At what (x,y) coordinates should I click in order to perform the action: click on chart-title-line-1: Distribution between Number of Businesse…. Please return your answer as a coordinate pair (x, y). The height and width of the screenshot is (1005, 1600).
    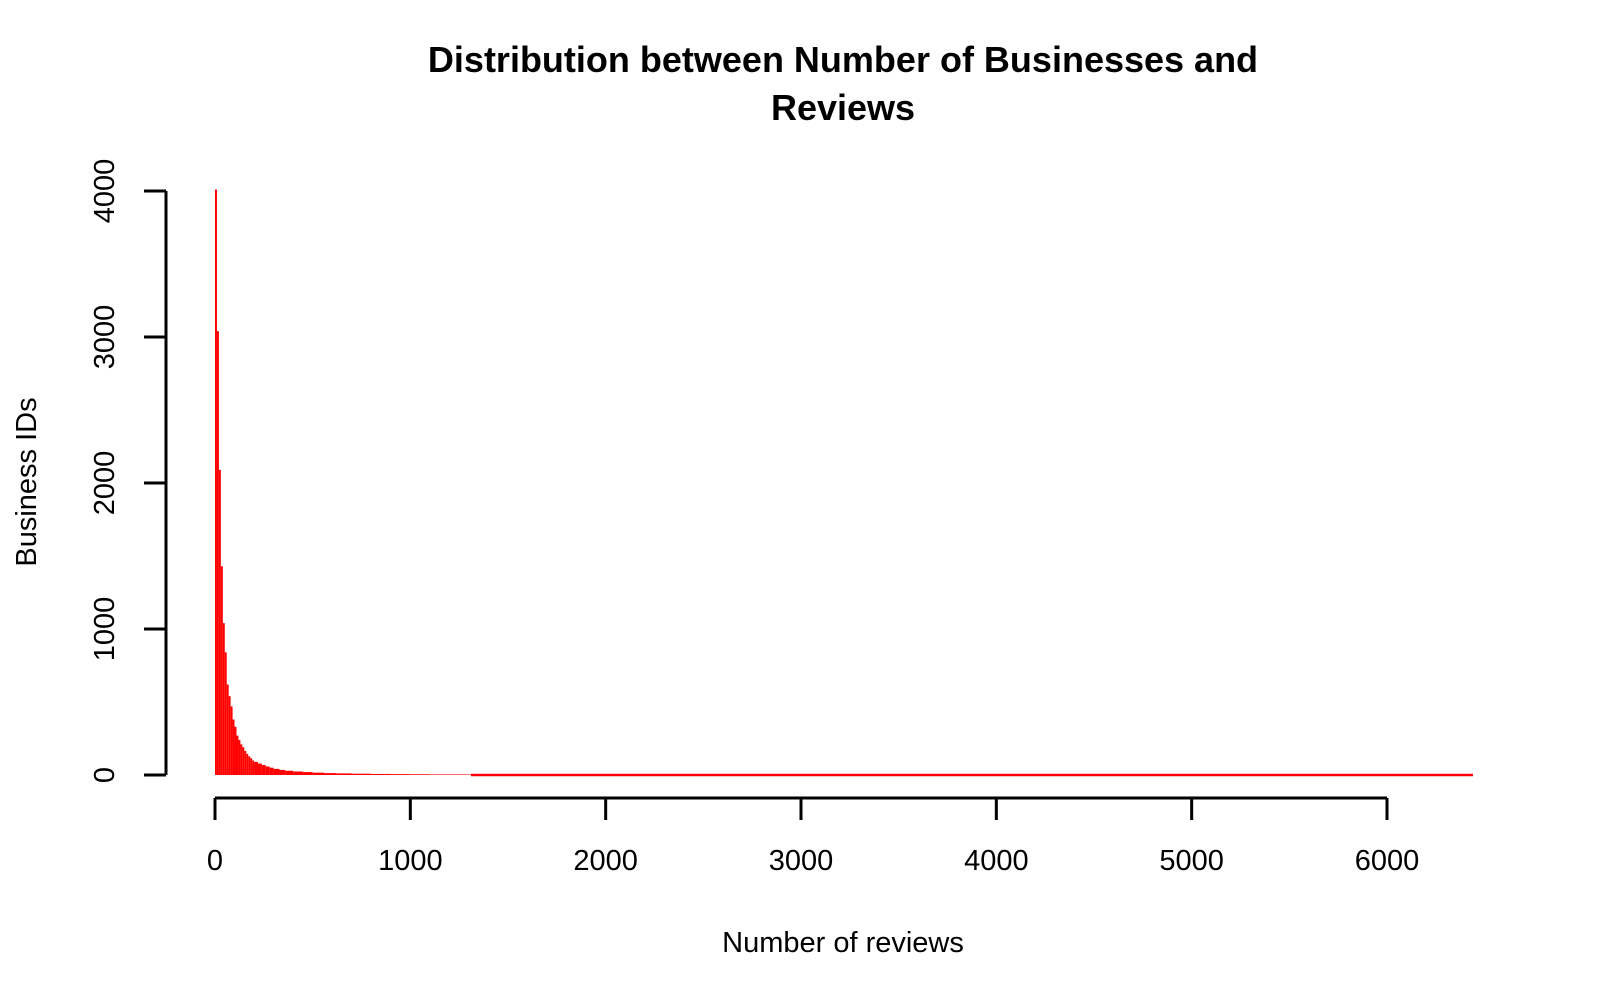
    Looking at the image, I should click on (843, 59).